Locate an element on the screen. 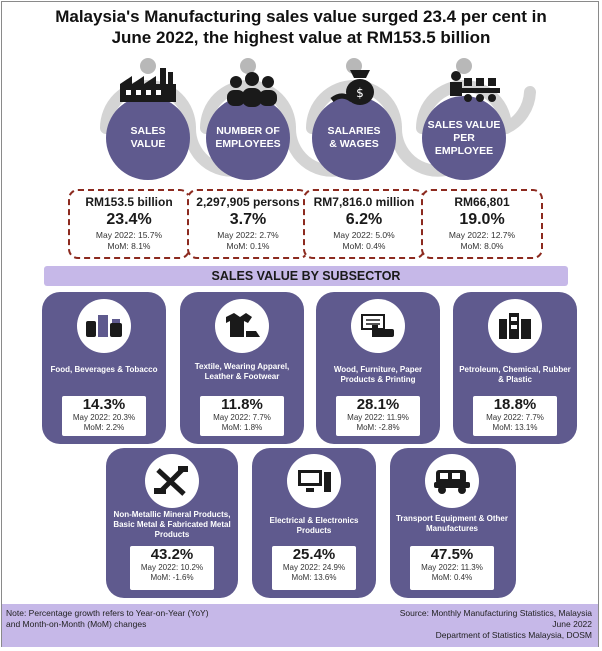 The width and height of the screenshot is (602, 651). subsector-electrical-mom: MoM: 13.6% is located at coordinates (314, 577).